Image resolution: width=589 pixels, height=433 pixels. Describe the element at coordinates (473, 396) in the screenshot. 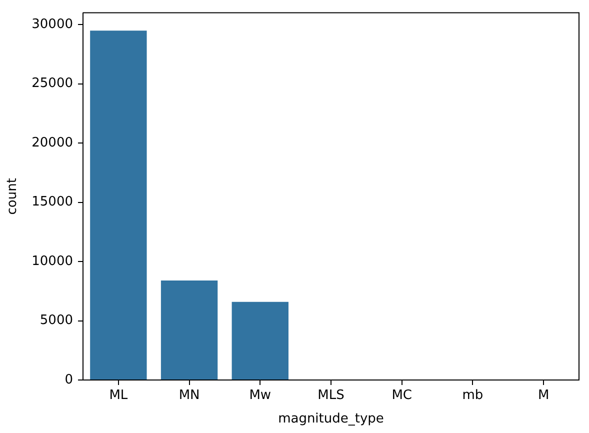

I see `x-tick-label: mb` at that location.